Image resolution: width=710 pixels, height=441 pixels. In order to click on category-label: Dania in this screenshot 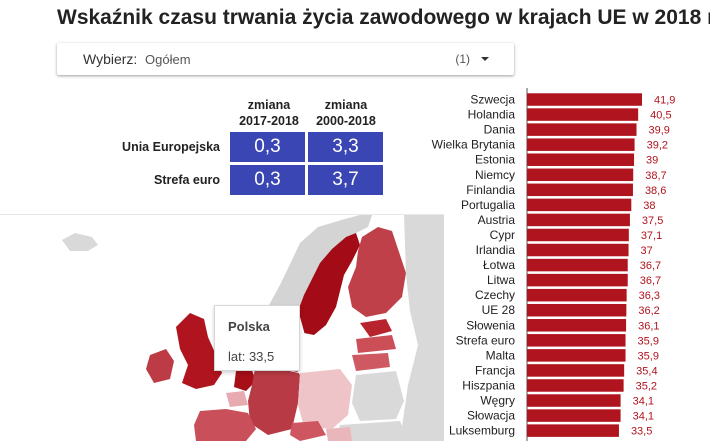, I will do `click(500, 130)`.